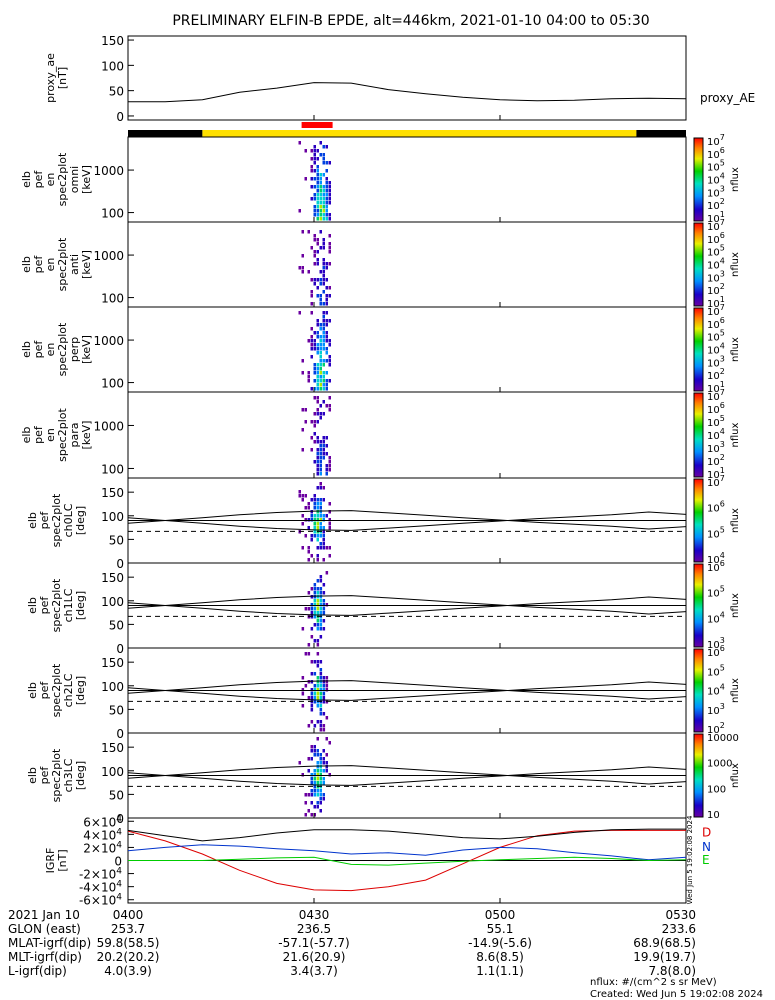 The image size is (775, 1000). Describe the element at coordinates (314, 929) in the screenshot. I see `footer-row-value: 236.5` at that location.